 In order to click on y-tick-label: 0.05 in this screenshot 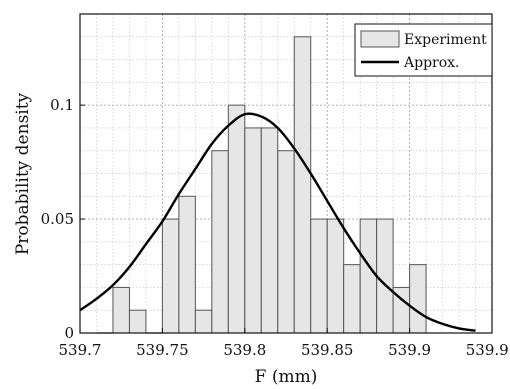, I will do `click(57, 219)`.